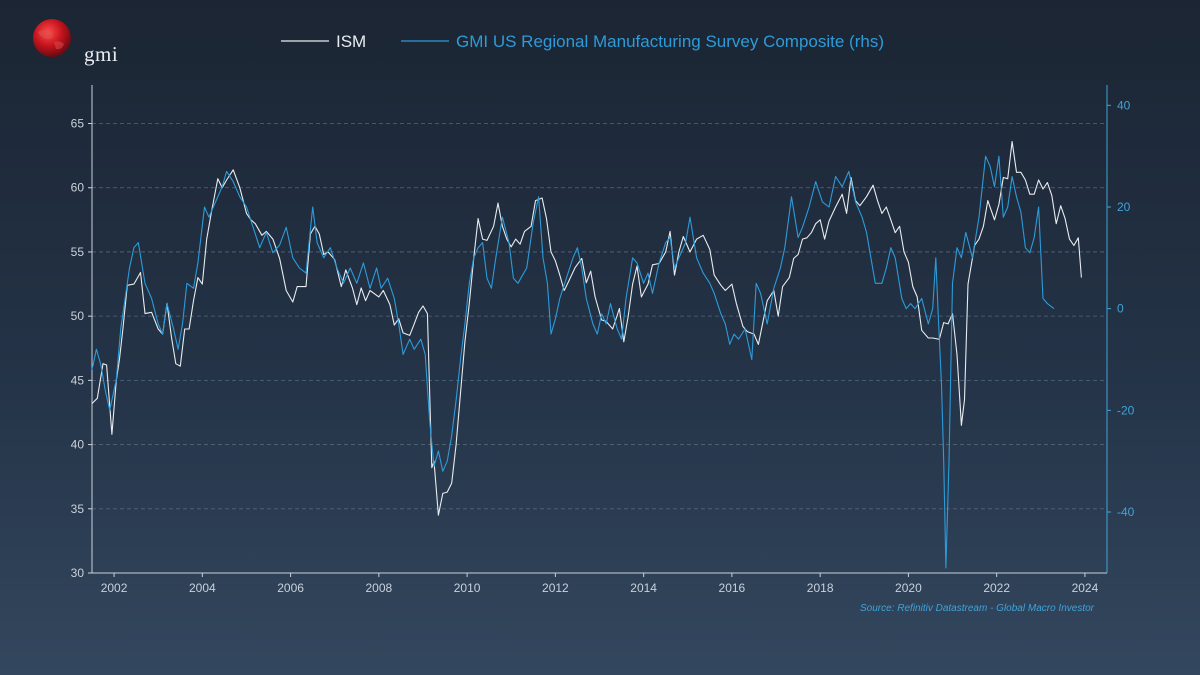  What do you see at coordinates (378, 588) in the screenshot?
I see `x-tick-label: 2008` at bounding box center [378, 588].